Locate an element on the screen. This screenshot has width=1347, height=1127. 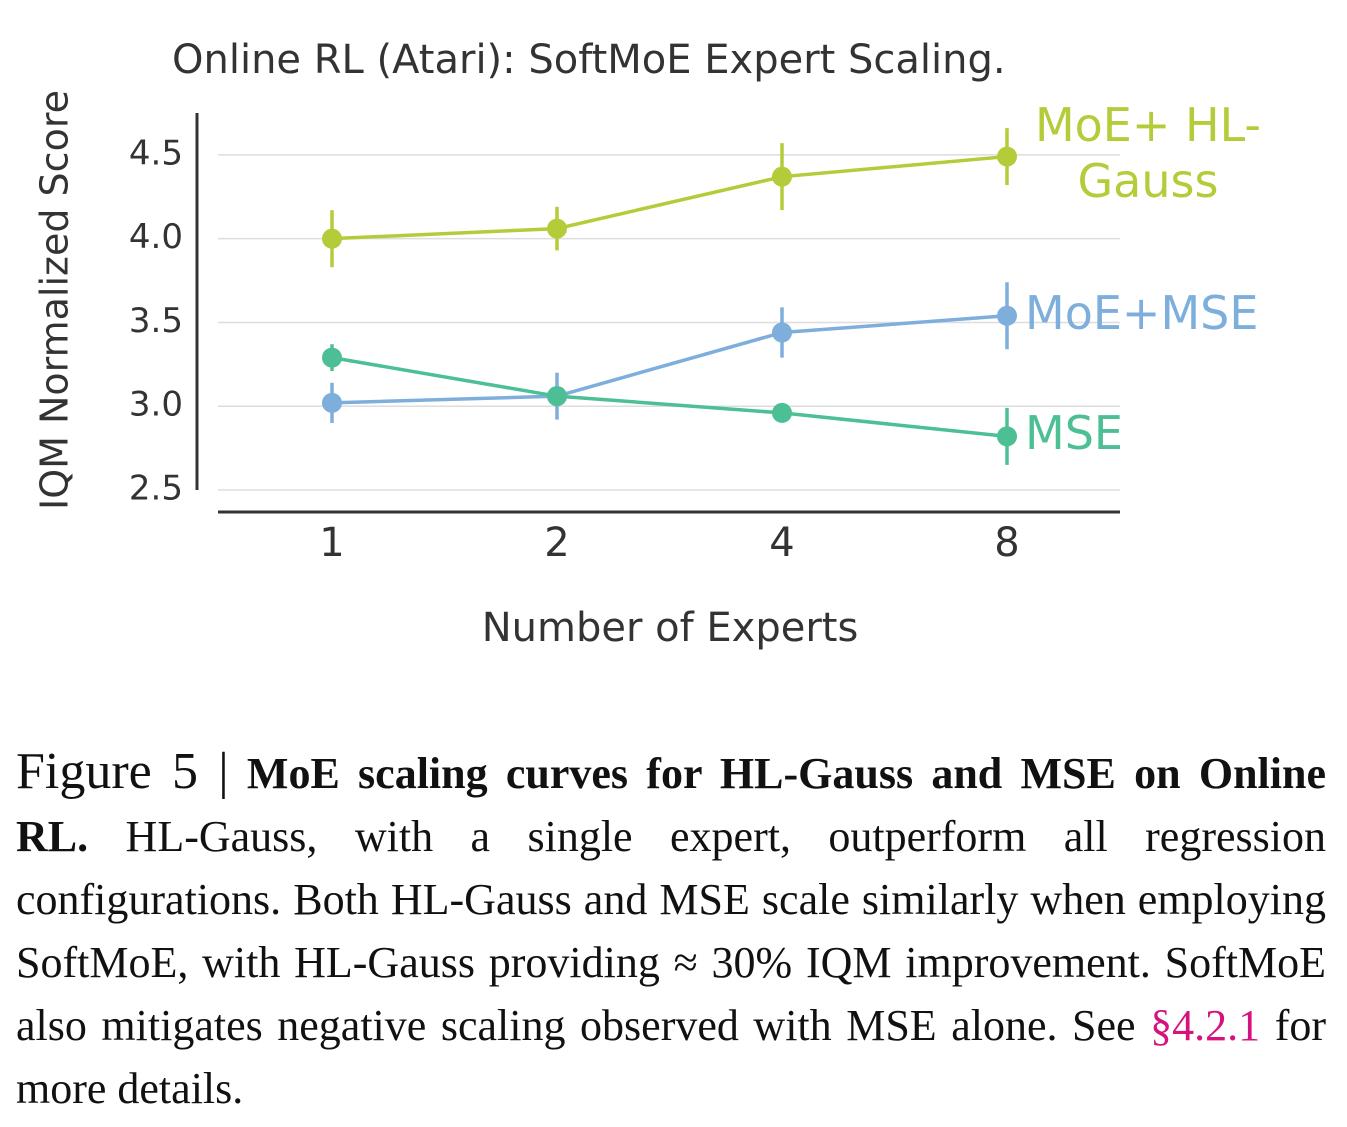
series-label: MoE+ HL-Gauss is located at coordinates (1148, 153).